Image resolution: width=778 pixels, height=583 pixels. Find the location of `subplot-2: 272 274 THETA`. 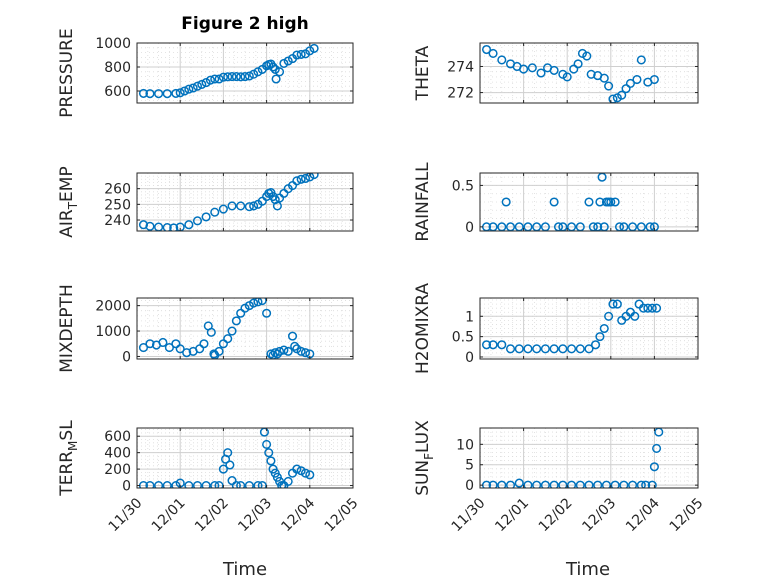

subplot-2: 272 274 THETA is located at coordinates (556, 73).